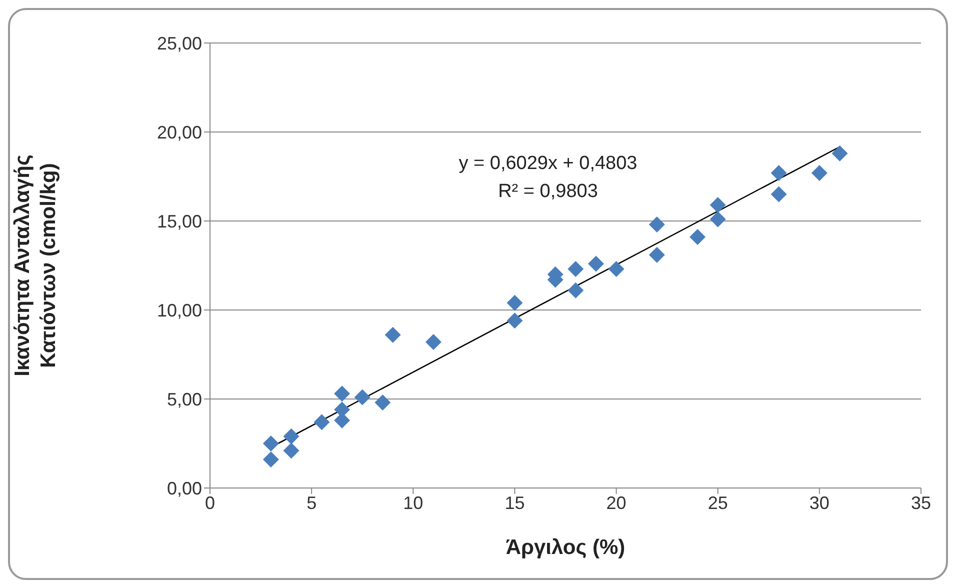 The height and width of the screenshot is (588, 956). Describe the element at coordinates (184, 399) in the screenshot. I see `y-tick-label: 5,00` at that location.